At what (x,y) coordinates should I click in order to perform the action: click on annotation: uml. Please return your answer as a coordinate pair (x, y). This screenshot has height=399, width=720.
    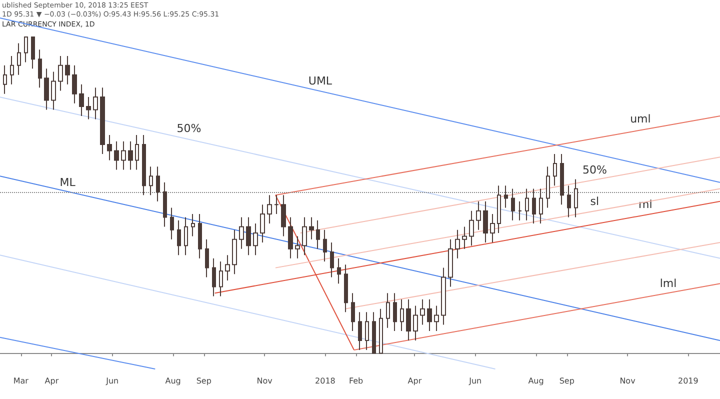
    Looking at the image, I should click on (640, 119).